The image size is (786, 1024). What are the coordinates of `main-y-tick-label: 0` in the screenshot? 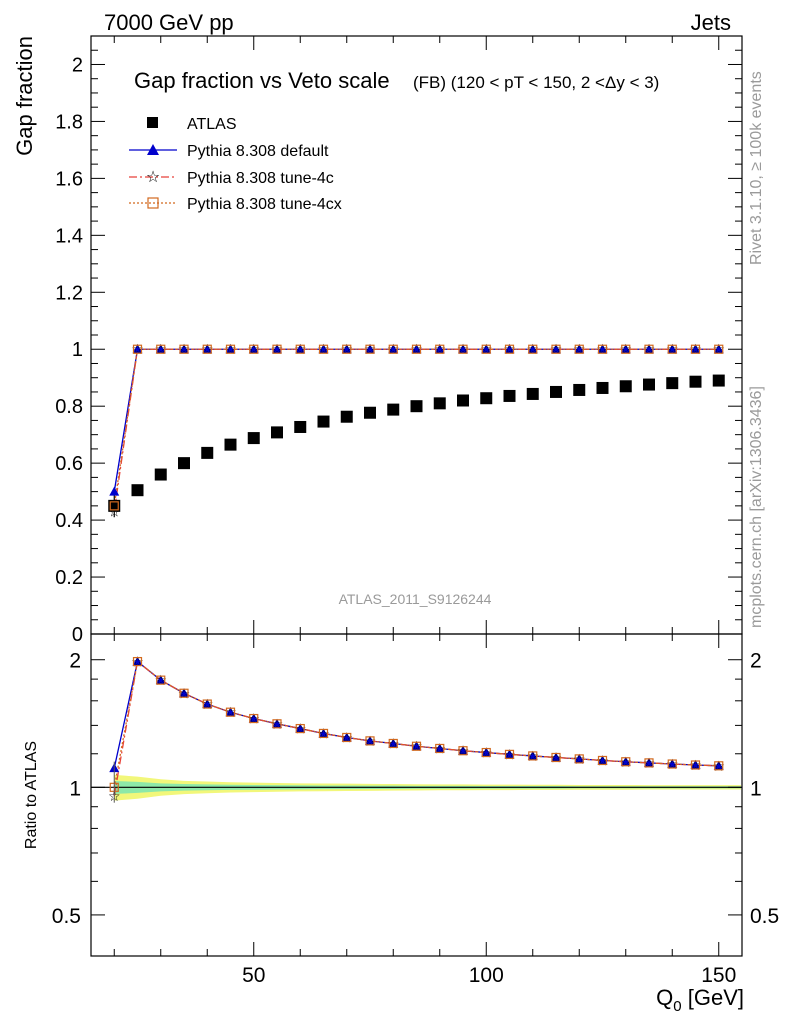 It's located at (77, 635).